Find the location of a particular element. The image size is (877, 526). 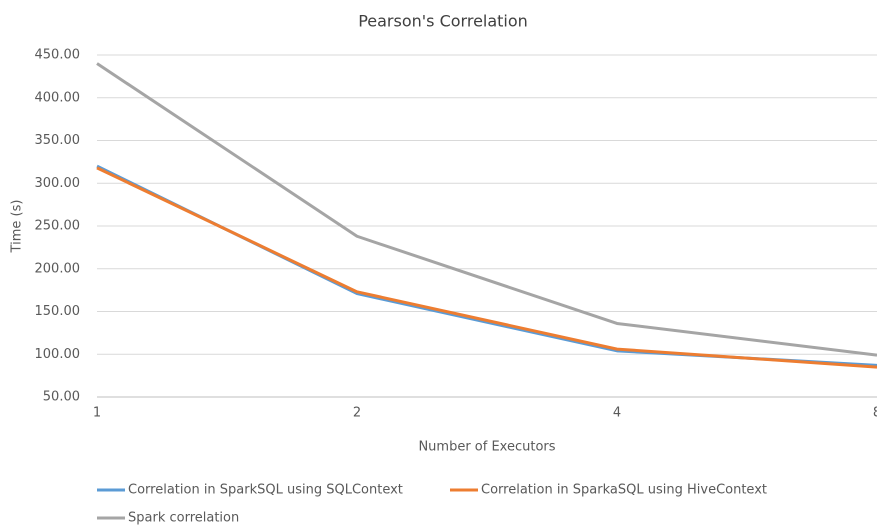

x-axis-label: Number of Executors is located at coordinates (486, 447).